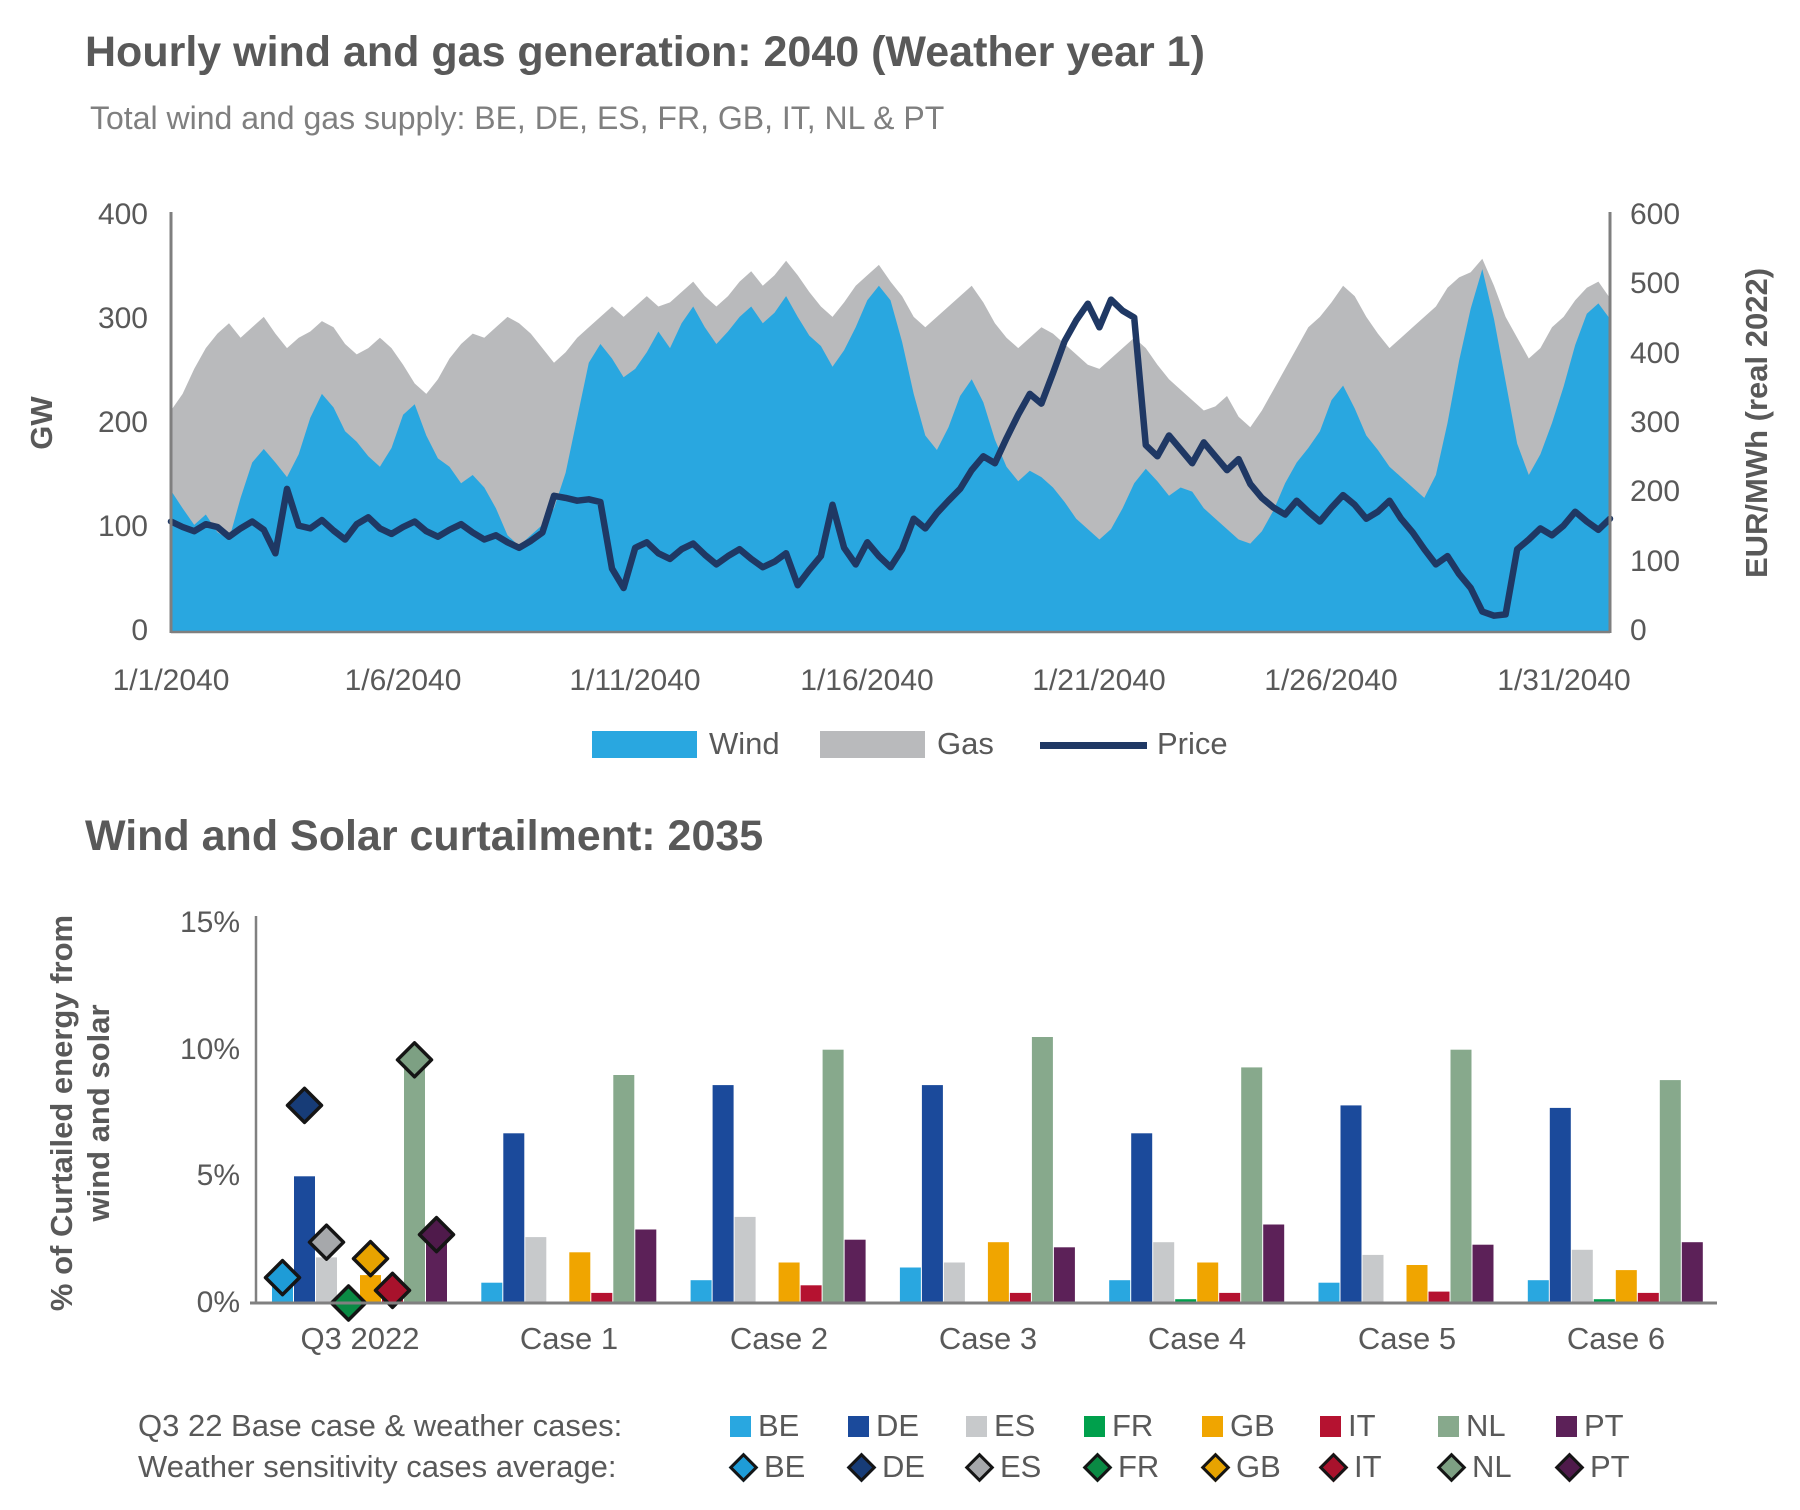 The width and height of the screenshot is (1800, 1510). What do you see at coordinates (1362, 1425) in the screenshot?
I see `legend-base-label-IT: IT` at bounding box center [1362, 1425].